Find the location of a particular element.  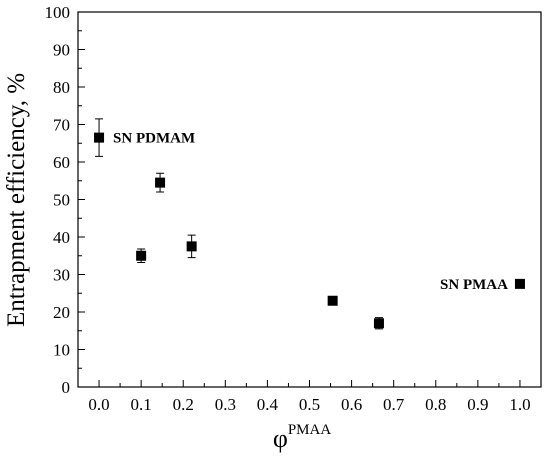

x-tick-label: 0.9 is located at coordinates (477, 404).